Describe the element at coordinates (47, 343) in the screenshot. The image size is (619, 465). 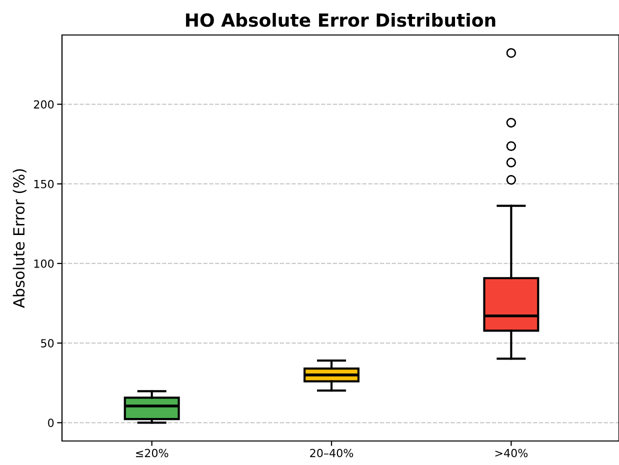
I see `y-tick-label: 50` at that location.